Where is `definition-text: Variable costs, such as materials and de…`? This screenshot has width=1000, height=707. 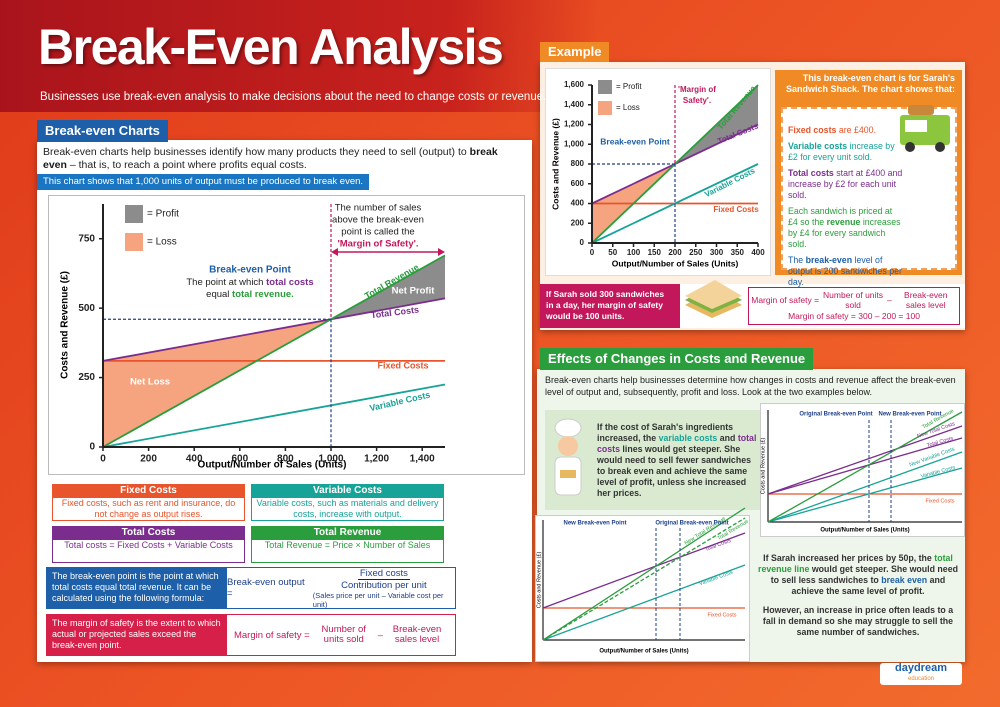 definition-text: Variable costs, such as materials and de… is located at coordinates (347, 509).